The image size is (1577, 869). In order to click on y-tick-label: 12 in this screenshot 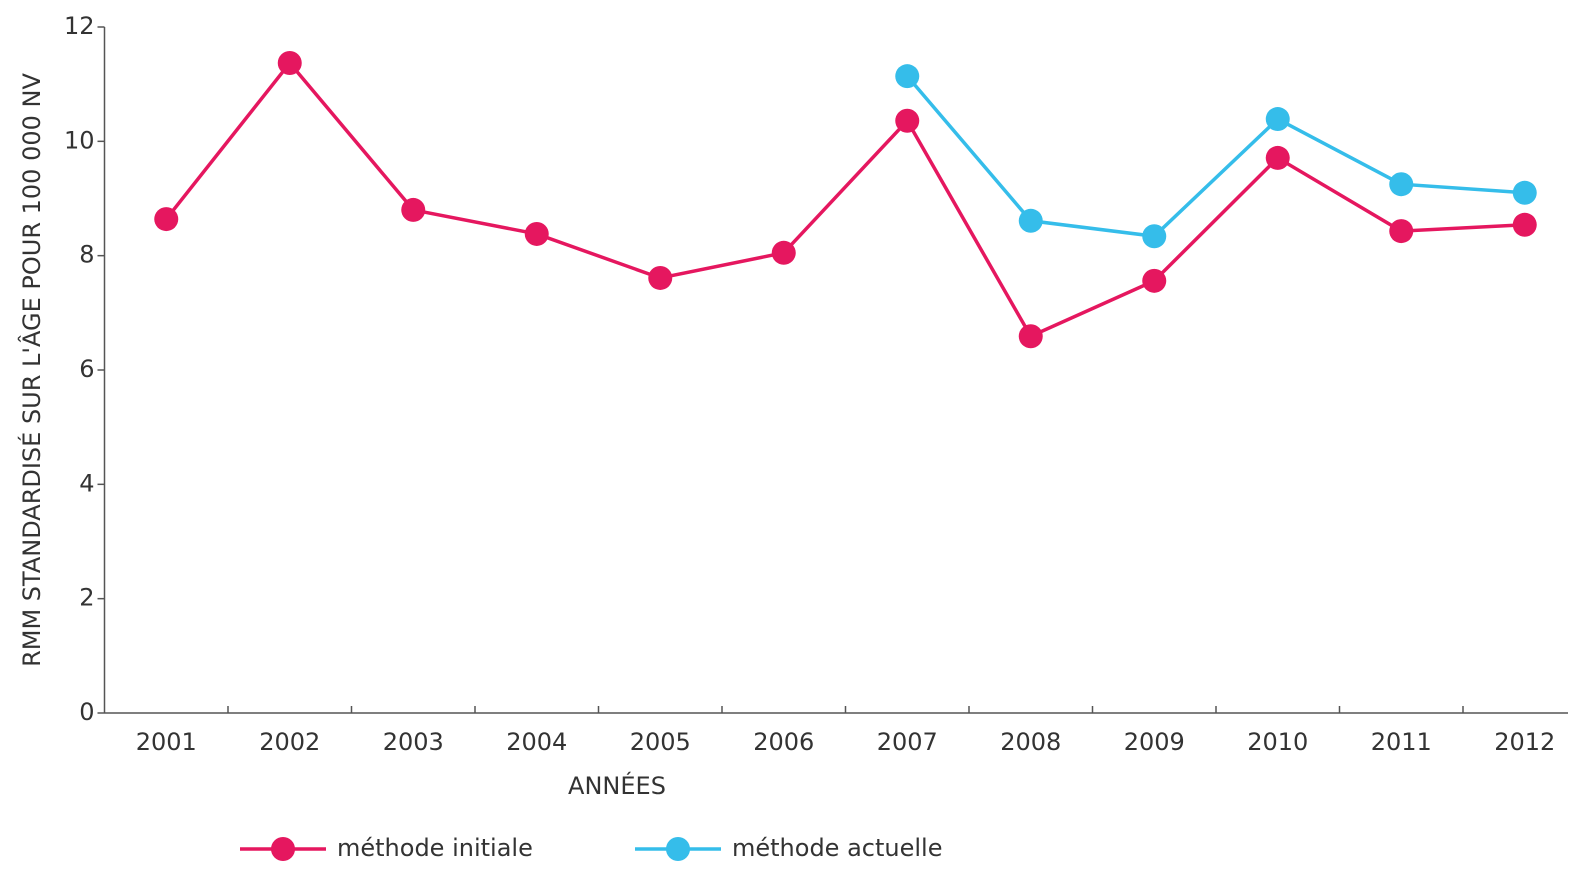, I will do `click(79, 26)`.